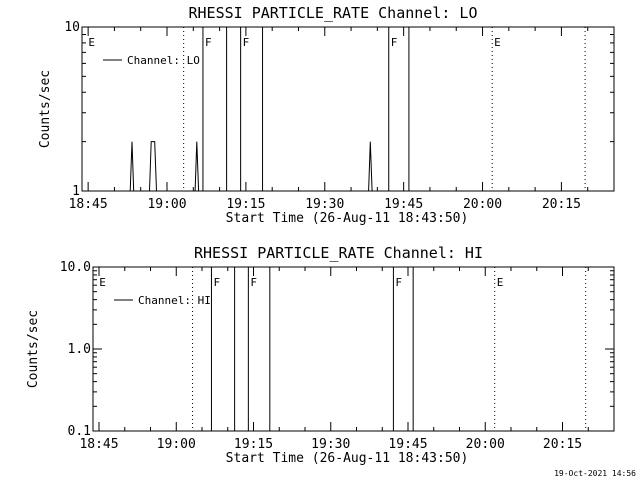  I want to click on lo-chart-title: RHESSI PARTICLE_RATE Channel: LO, so click(333, 13).